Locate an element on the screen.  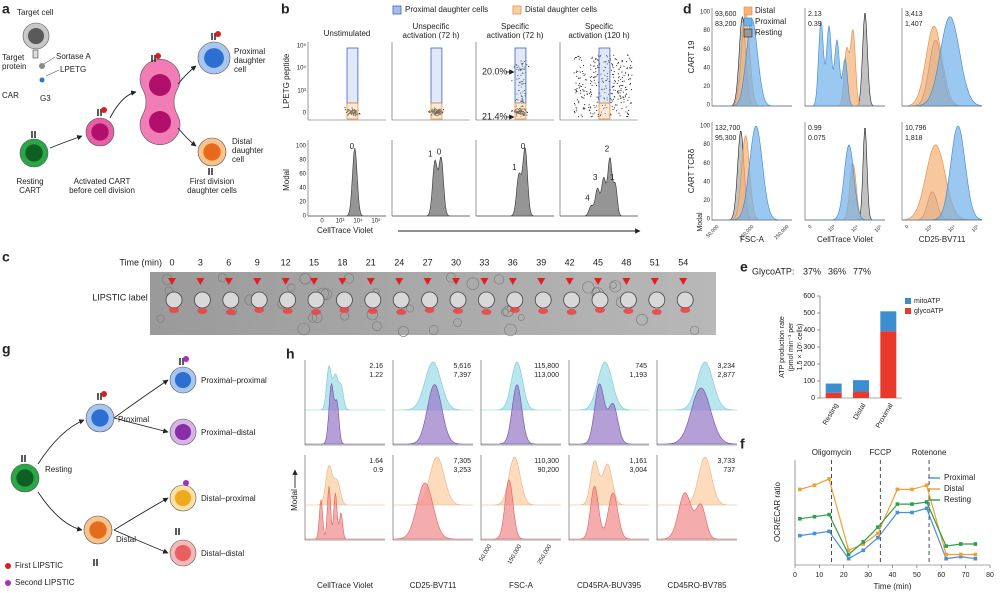
stat-value: 93,600 is located at coordinates (726, 14).